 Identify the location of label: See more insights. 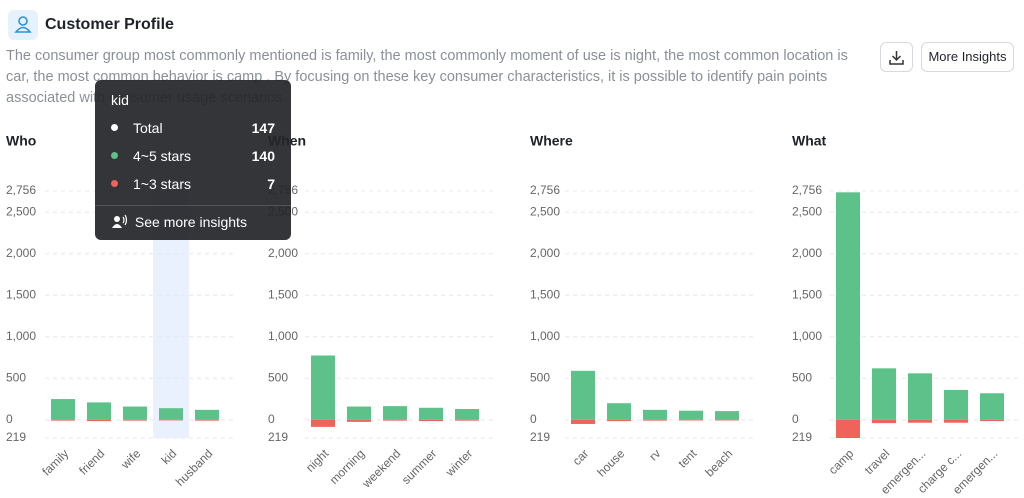
(190, 222).